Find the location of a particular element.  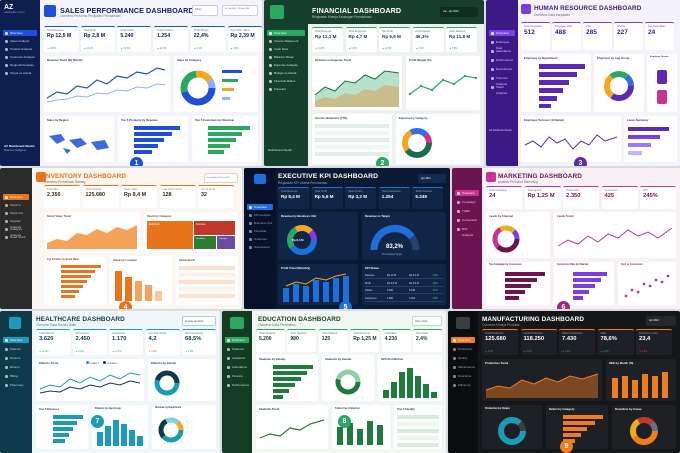

edu-filter-year: Tahun 2024 is located at coordinates (427, 321).